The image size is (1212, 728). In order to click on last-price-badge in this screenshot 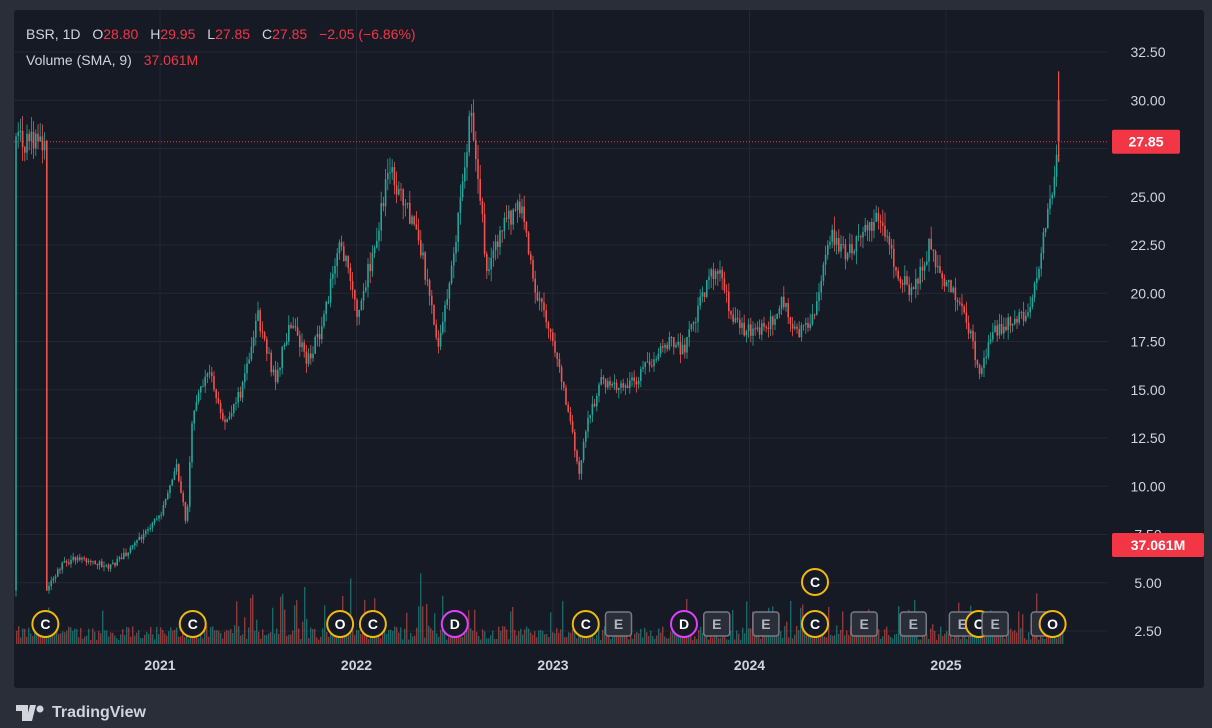, I will do `click(1146, 141)`.